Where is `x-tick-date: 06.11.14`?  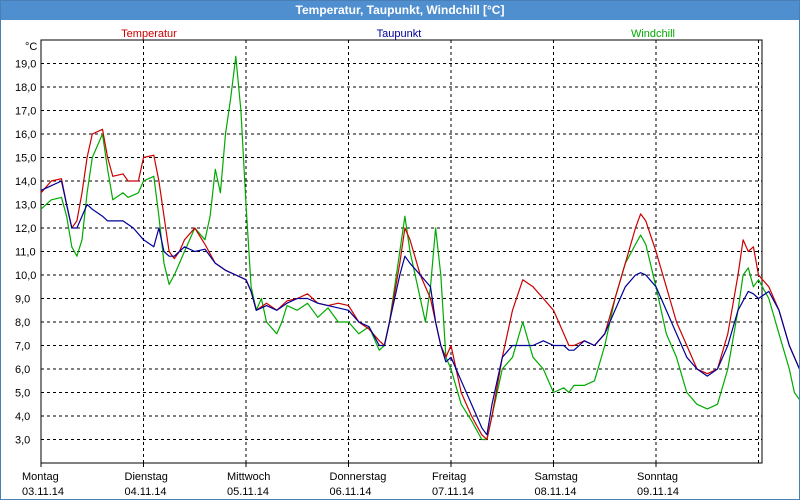
x-tick-date: 06.11.14 is located at coordinates (351, 492).